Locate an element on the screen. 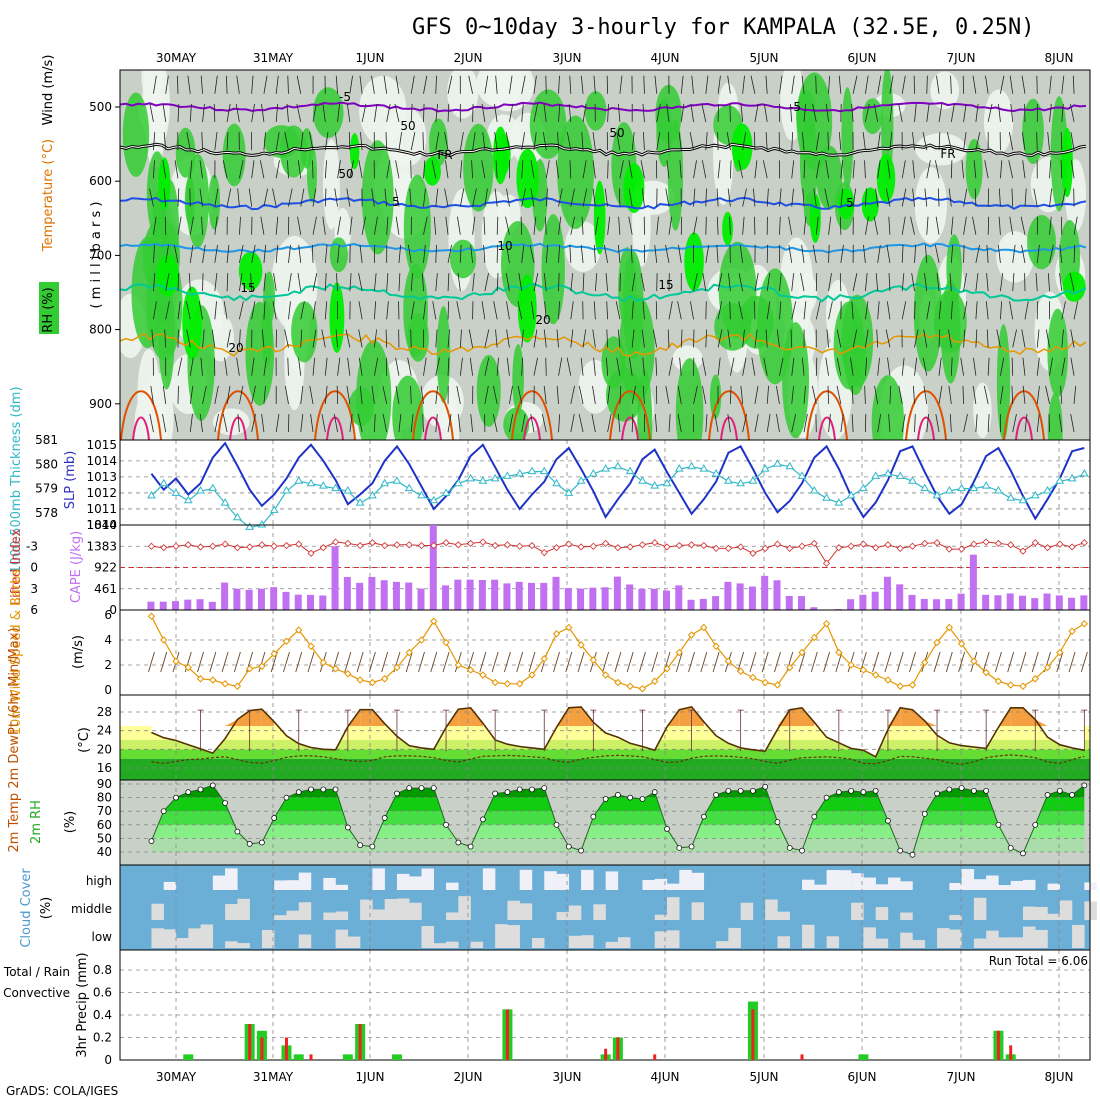 Image resolution: width=1100 pixels, height=1100 pixels. rh-unit-label: (%) is located at coordinates (70, 822).